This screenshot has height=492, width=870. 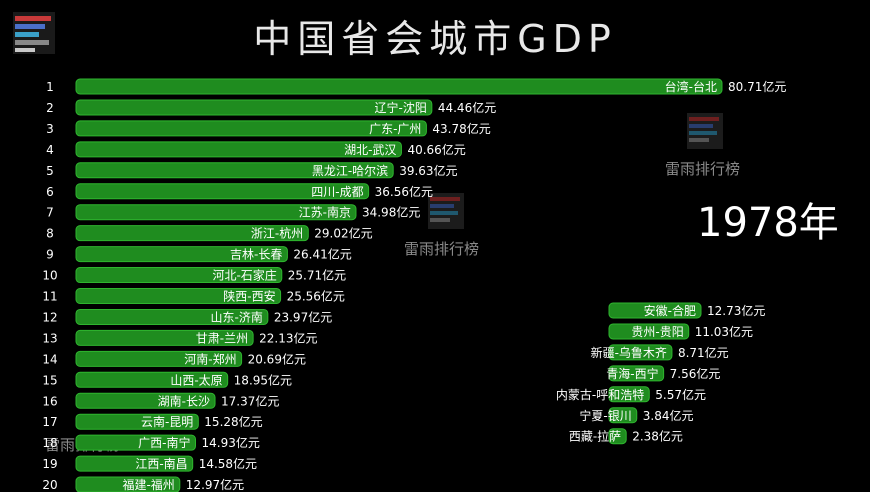 What do you see at coordinates (370, 149) in the screenshot?
I see `category-label: 湖北-武汉` at bounding box center [370, 149].